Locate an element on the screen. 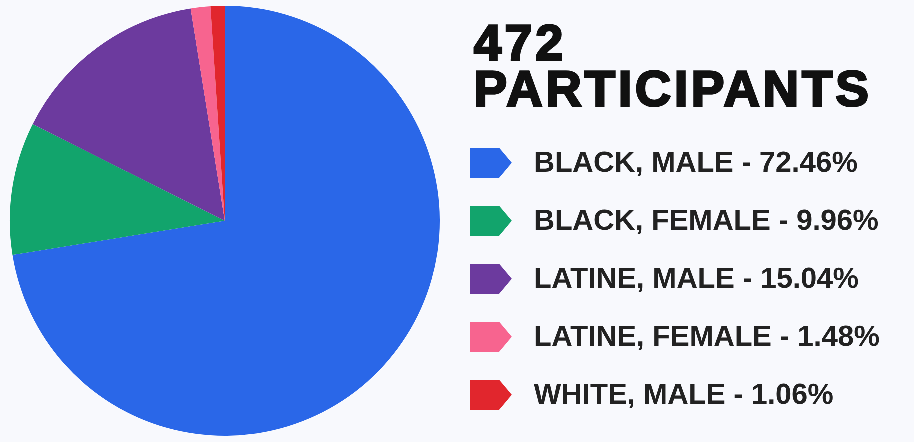 The width and height of the screenshot is (914, 442). legend-label: BLACK, FEMALE - 9.96% is located at coordinates (706, 221).